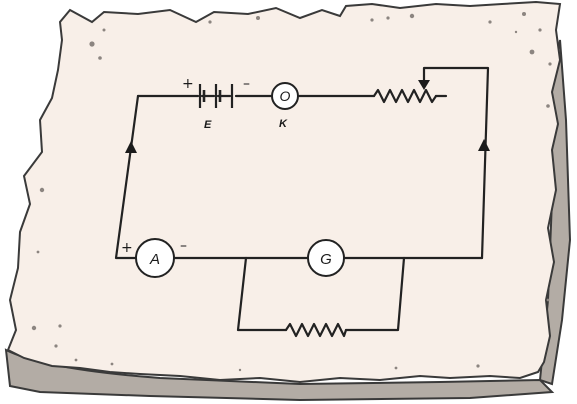 Image resolution: width=577 pixels, height=404 pixels. Describe the element at coordinates (131, 147) in the screenshot. I see `arrow-up-left-icon` at that location.